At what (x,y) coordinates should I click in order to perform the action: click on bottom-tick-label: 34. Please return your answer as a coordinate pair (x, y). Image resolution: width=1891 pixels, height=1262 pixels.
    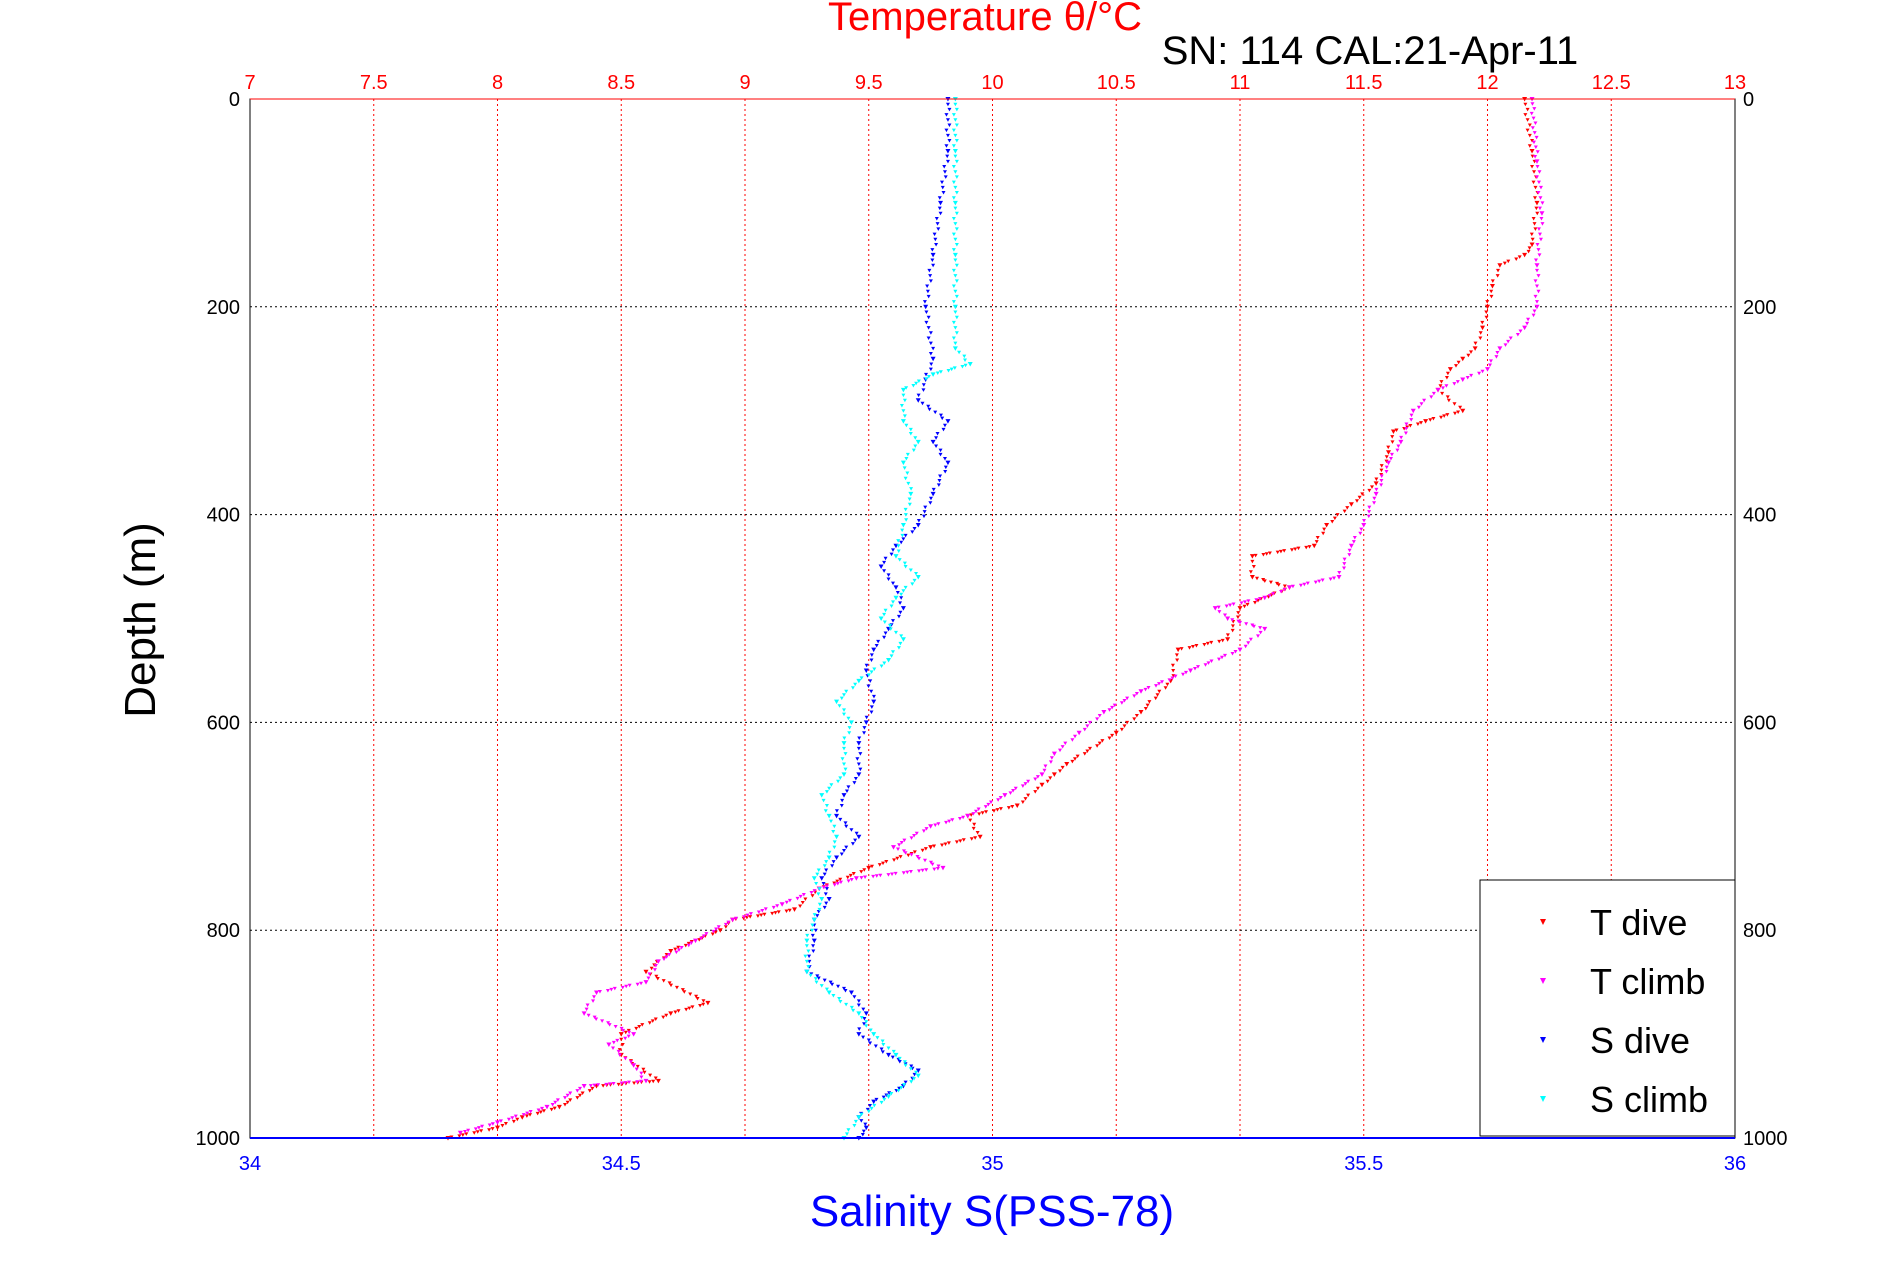
    Looking at the image, I should click on (250, 1164).